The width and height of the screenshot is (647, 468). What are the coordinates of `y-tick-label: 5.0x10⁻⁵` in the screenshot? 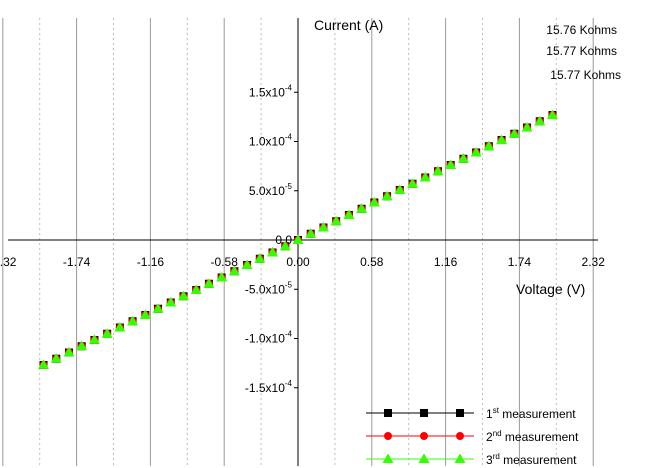 It's located at (271, 190).